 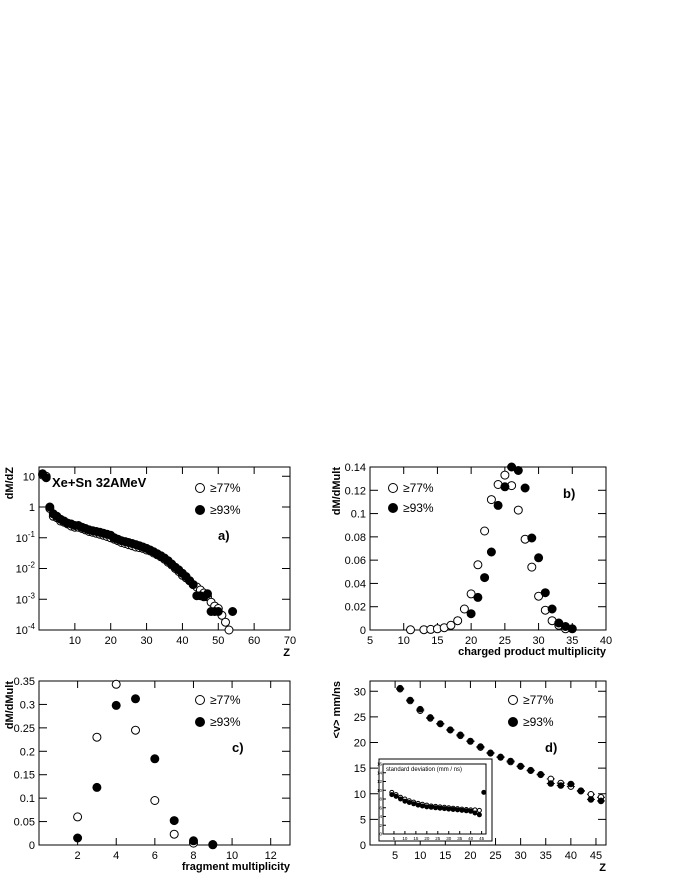 I want to click on x-tick-label: 12, so click(x=271, y=856).